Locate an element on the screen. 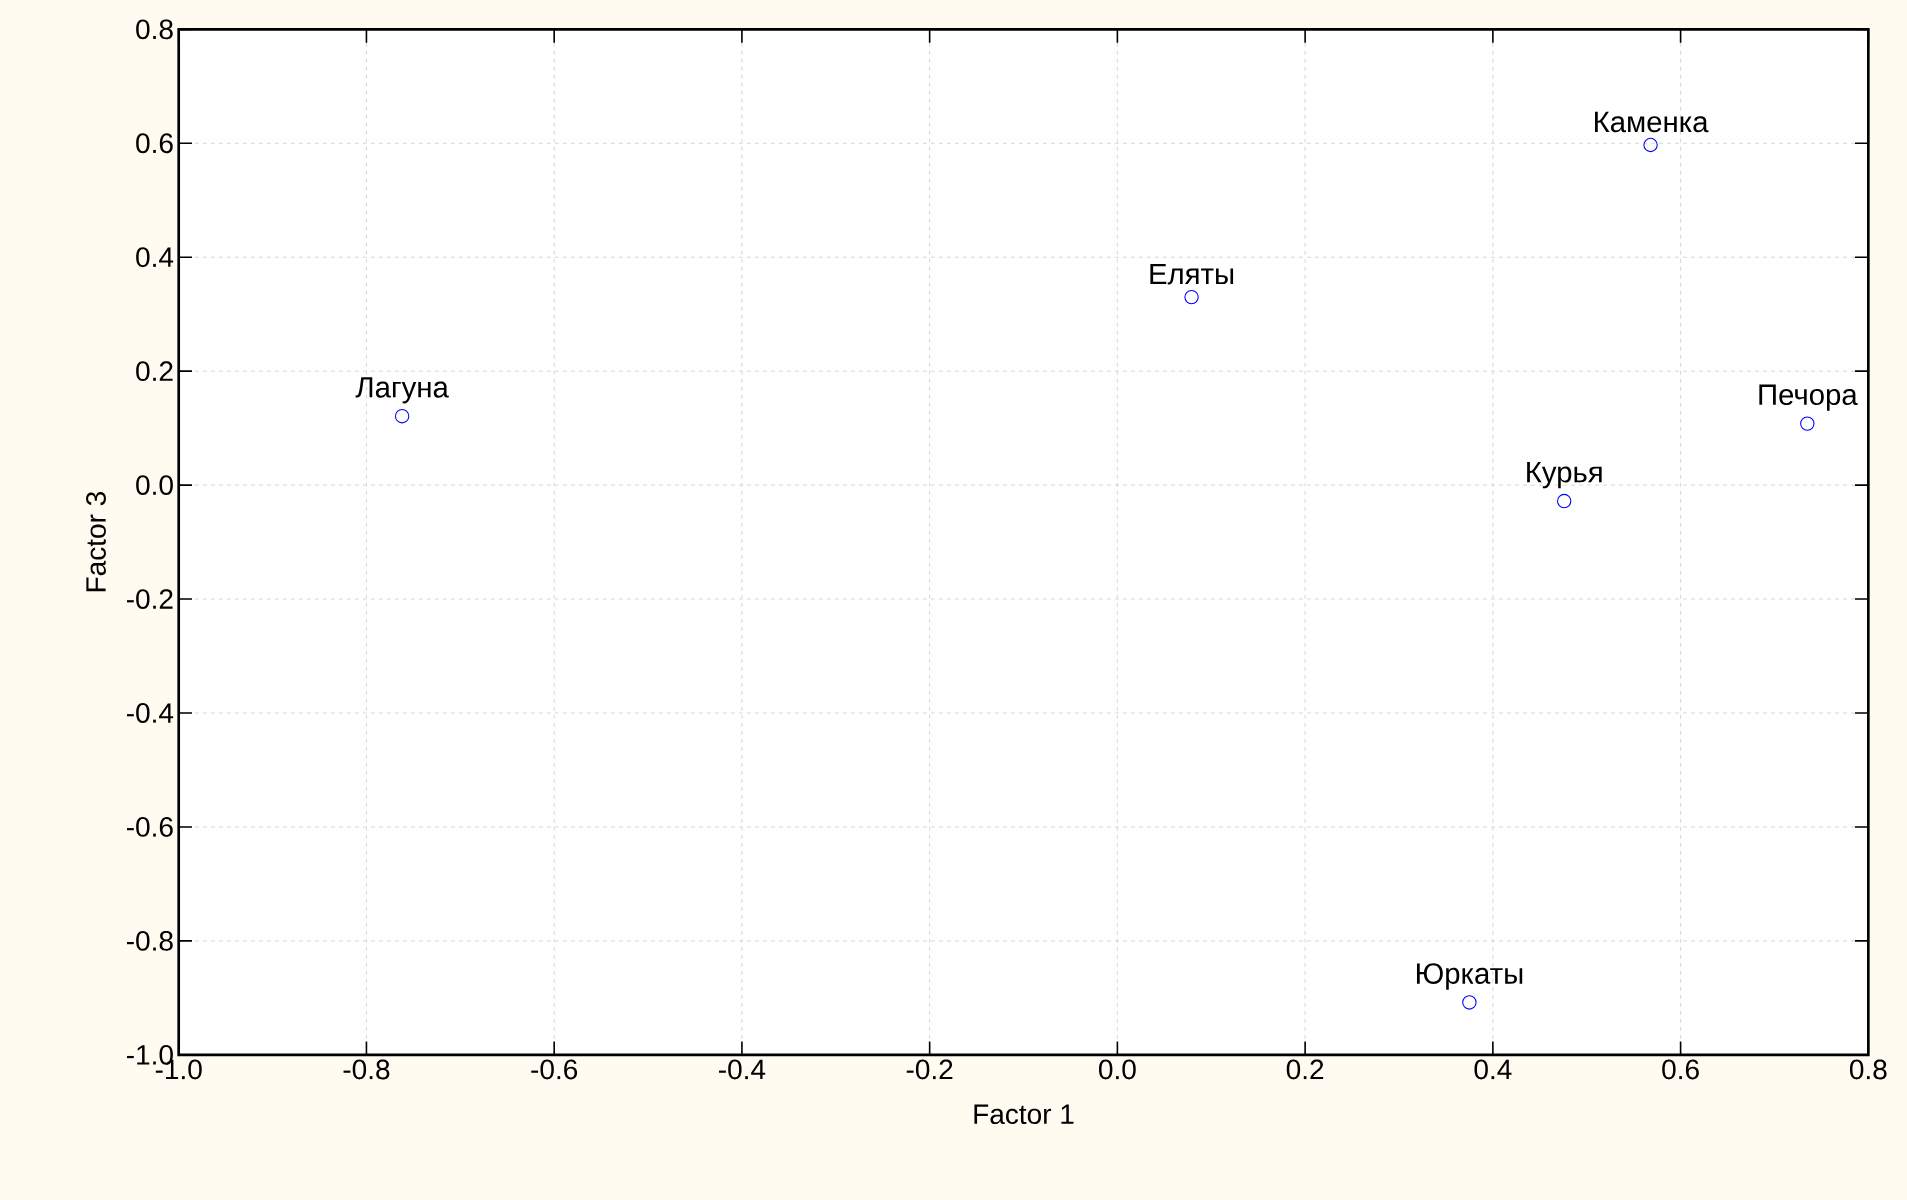  x-tick-label: 0.2 is located at coordinates (1305, 1069).